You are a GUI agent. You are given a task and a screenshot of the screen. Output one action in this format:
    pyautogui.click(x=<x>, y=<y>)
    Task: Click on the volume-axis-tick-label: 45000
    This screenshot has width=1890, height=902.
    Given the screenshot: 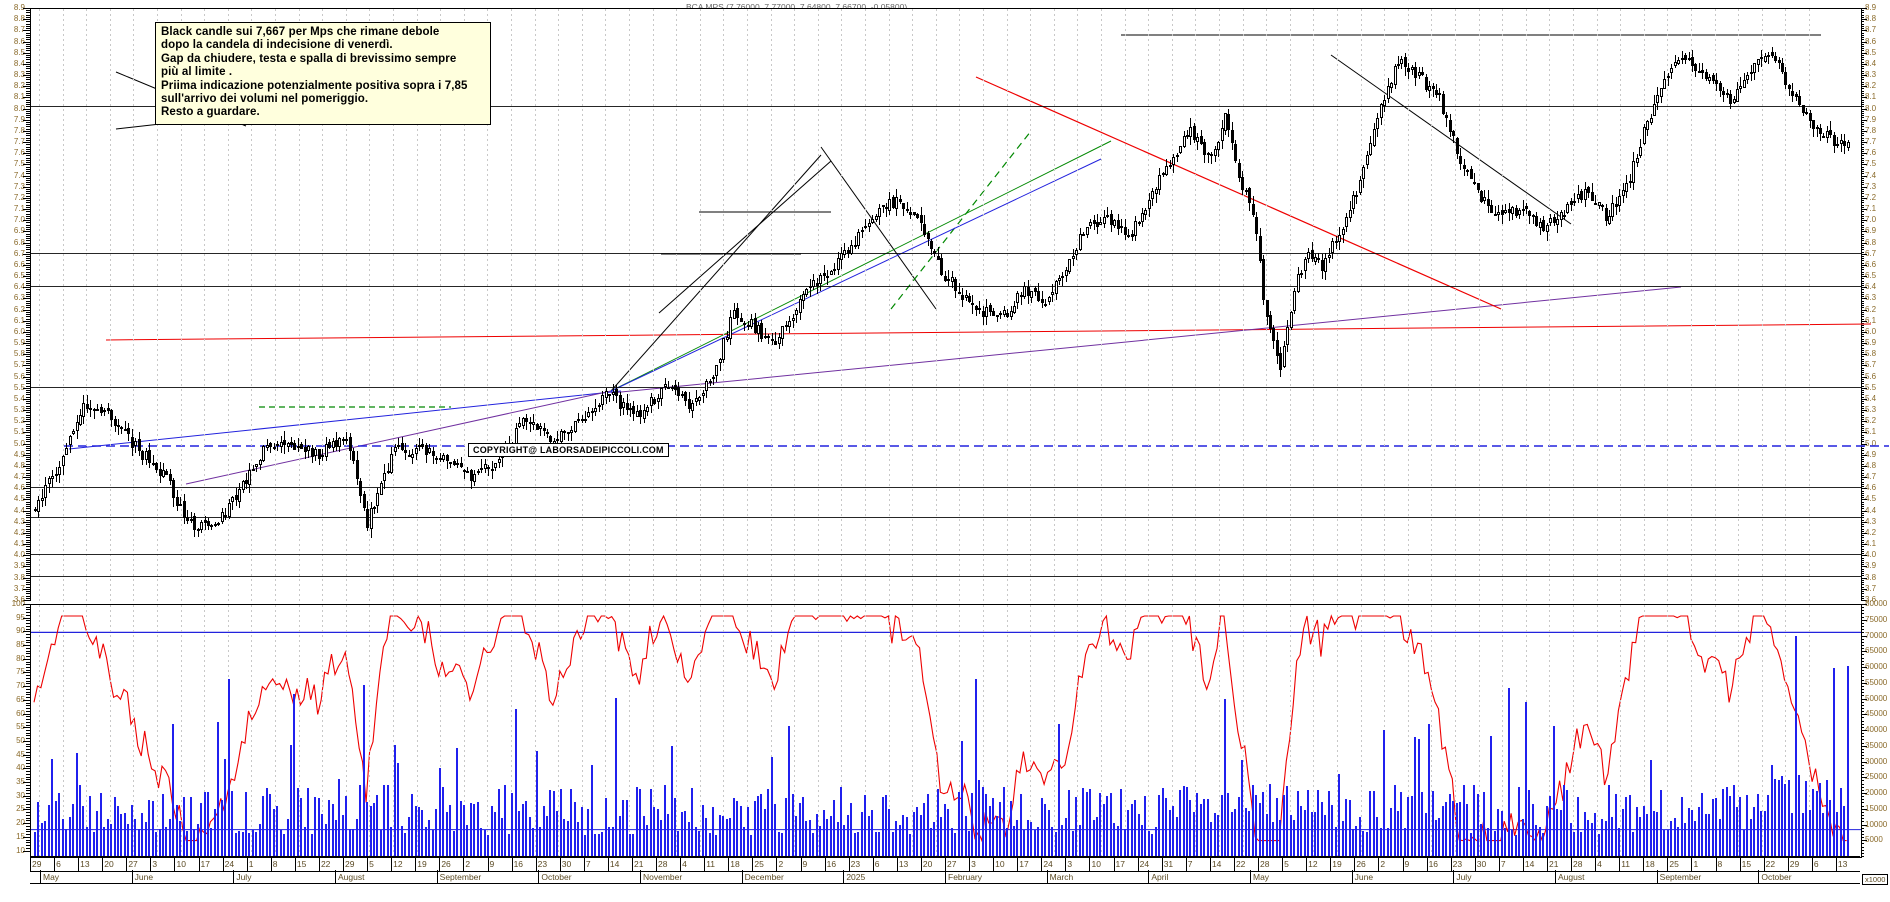 What is the action you would take?
    pyautogui.click(x=1876, y=714)
    